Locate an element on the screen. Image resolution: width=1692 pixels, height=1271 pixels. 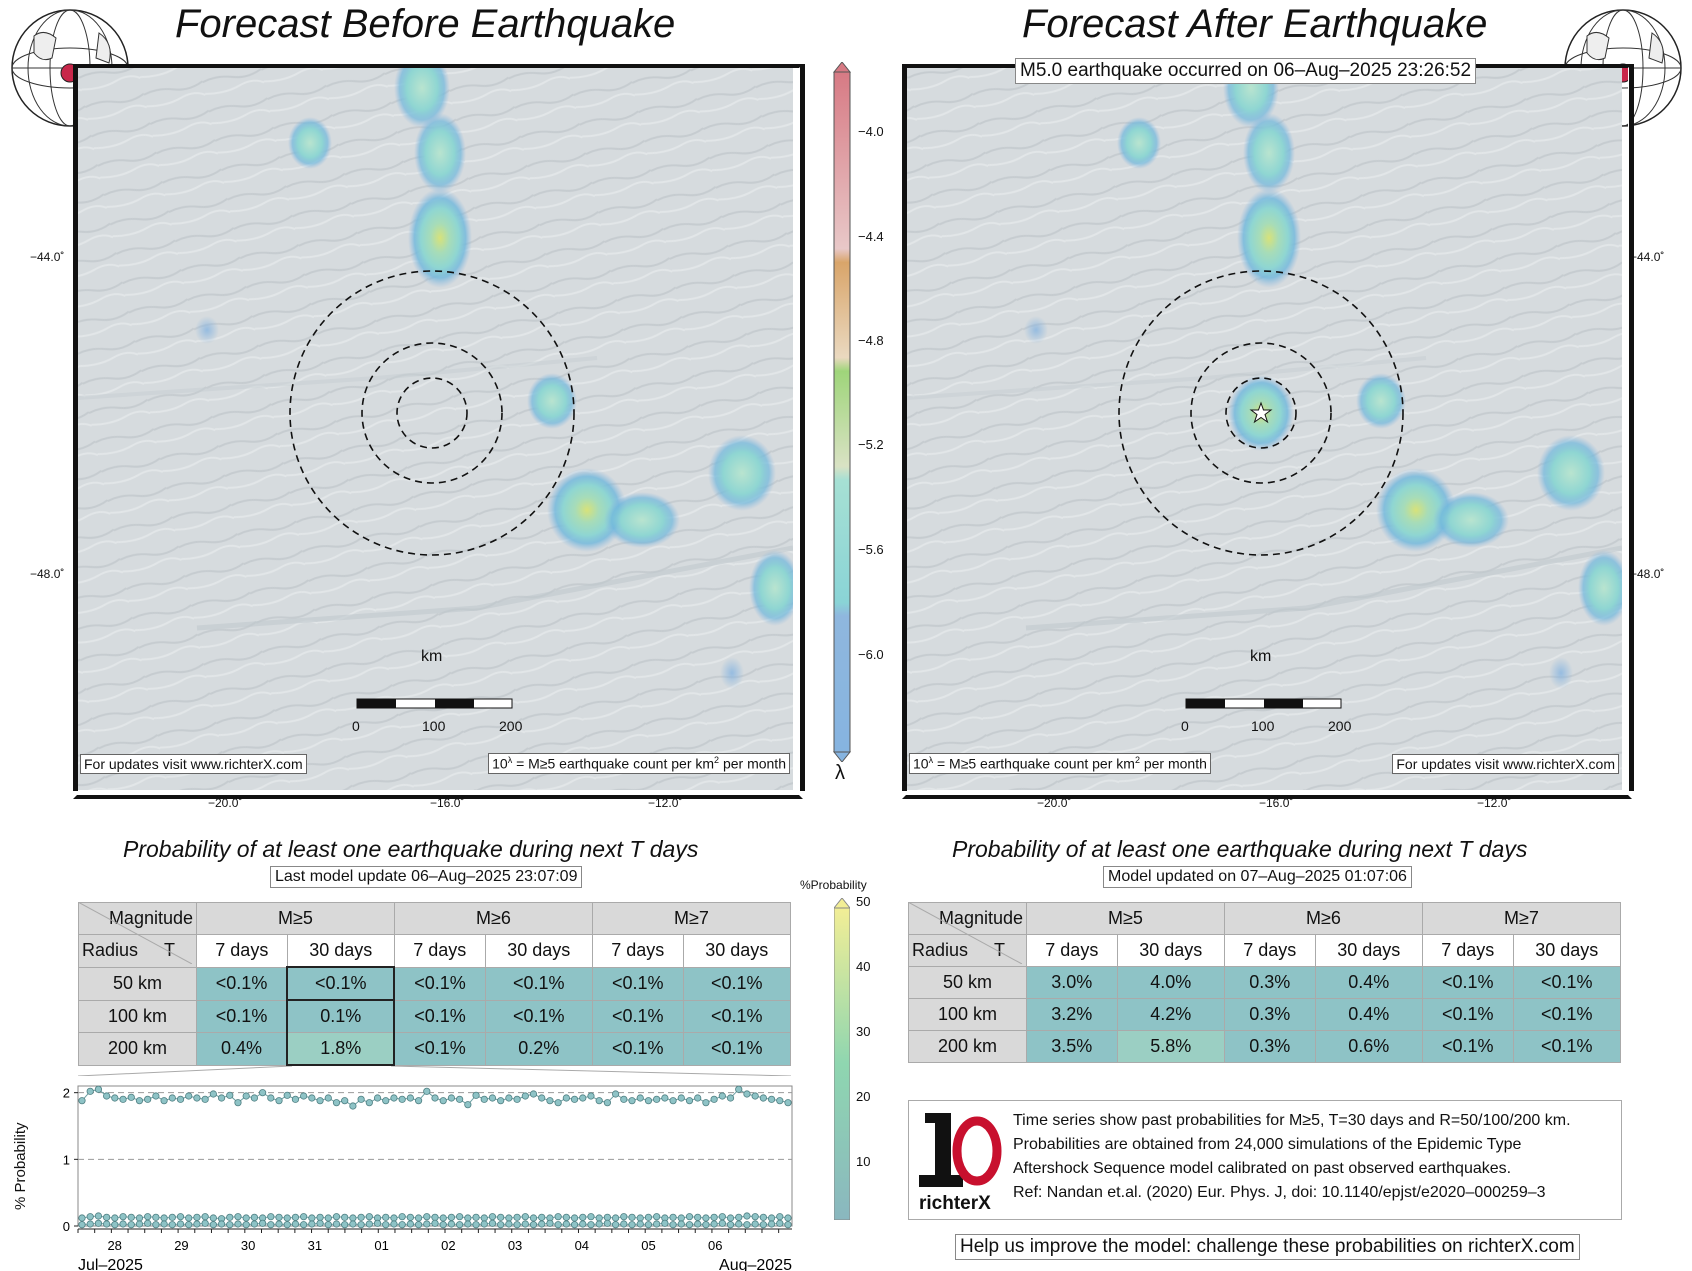
chart-x-tick: 01 is located at coordinates (381, 1245).